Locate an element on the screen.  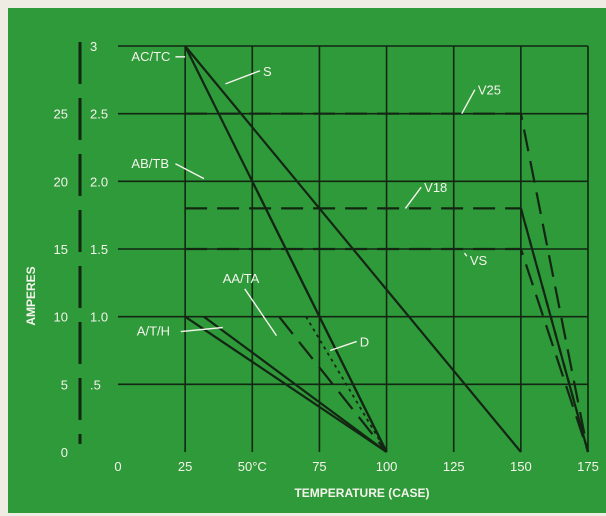
x-axis-title: TEMPERATURE (CASE) is located at coordinates (361, 493).